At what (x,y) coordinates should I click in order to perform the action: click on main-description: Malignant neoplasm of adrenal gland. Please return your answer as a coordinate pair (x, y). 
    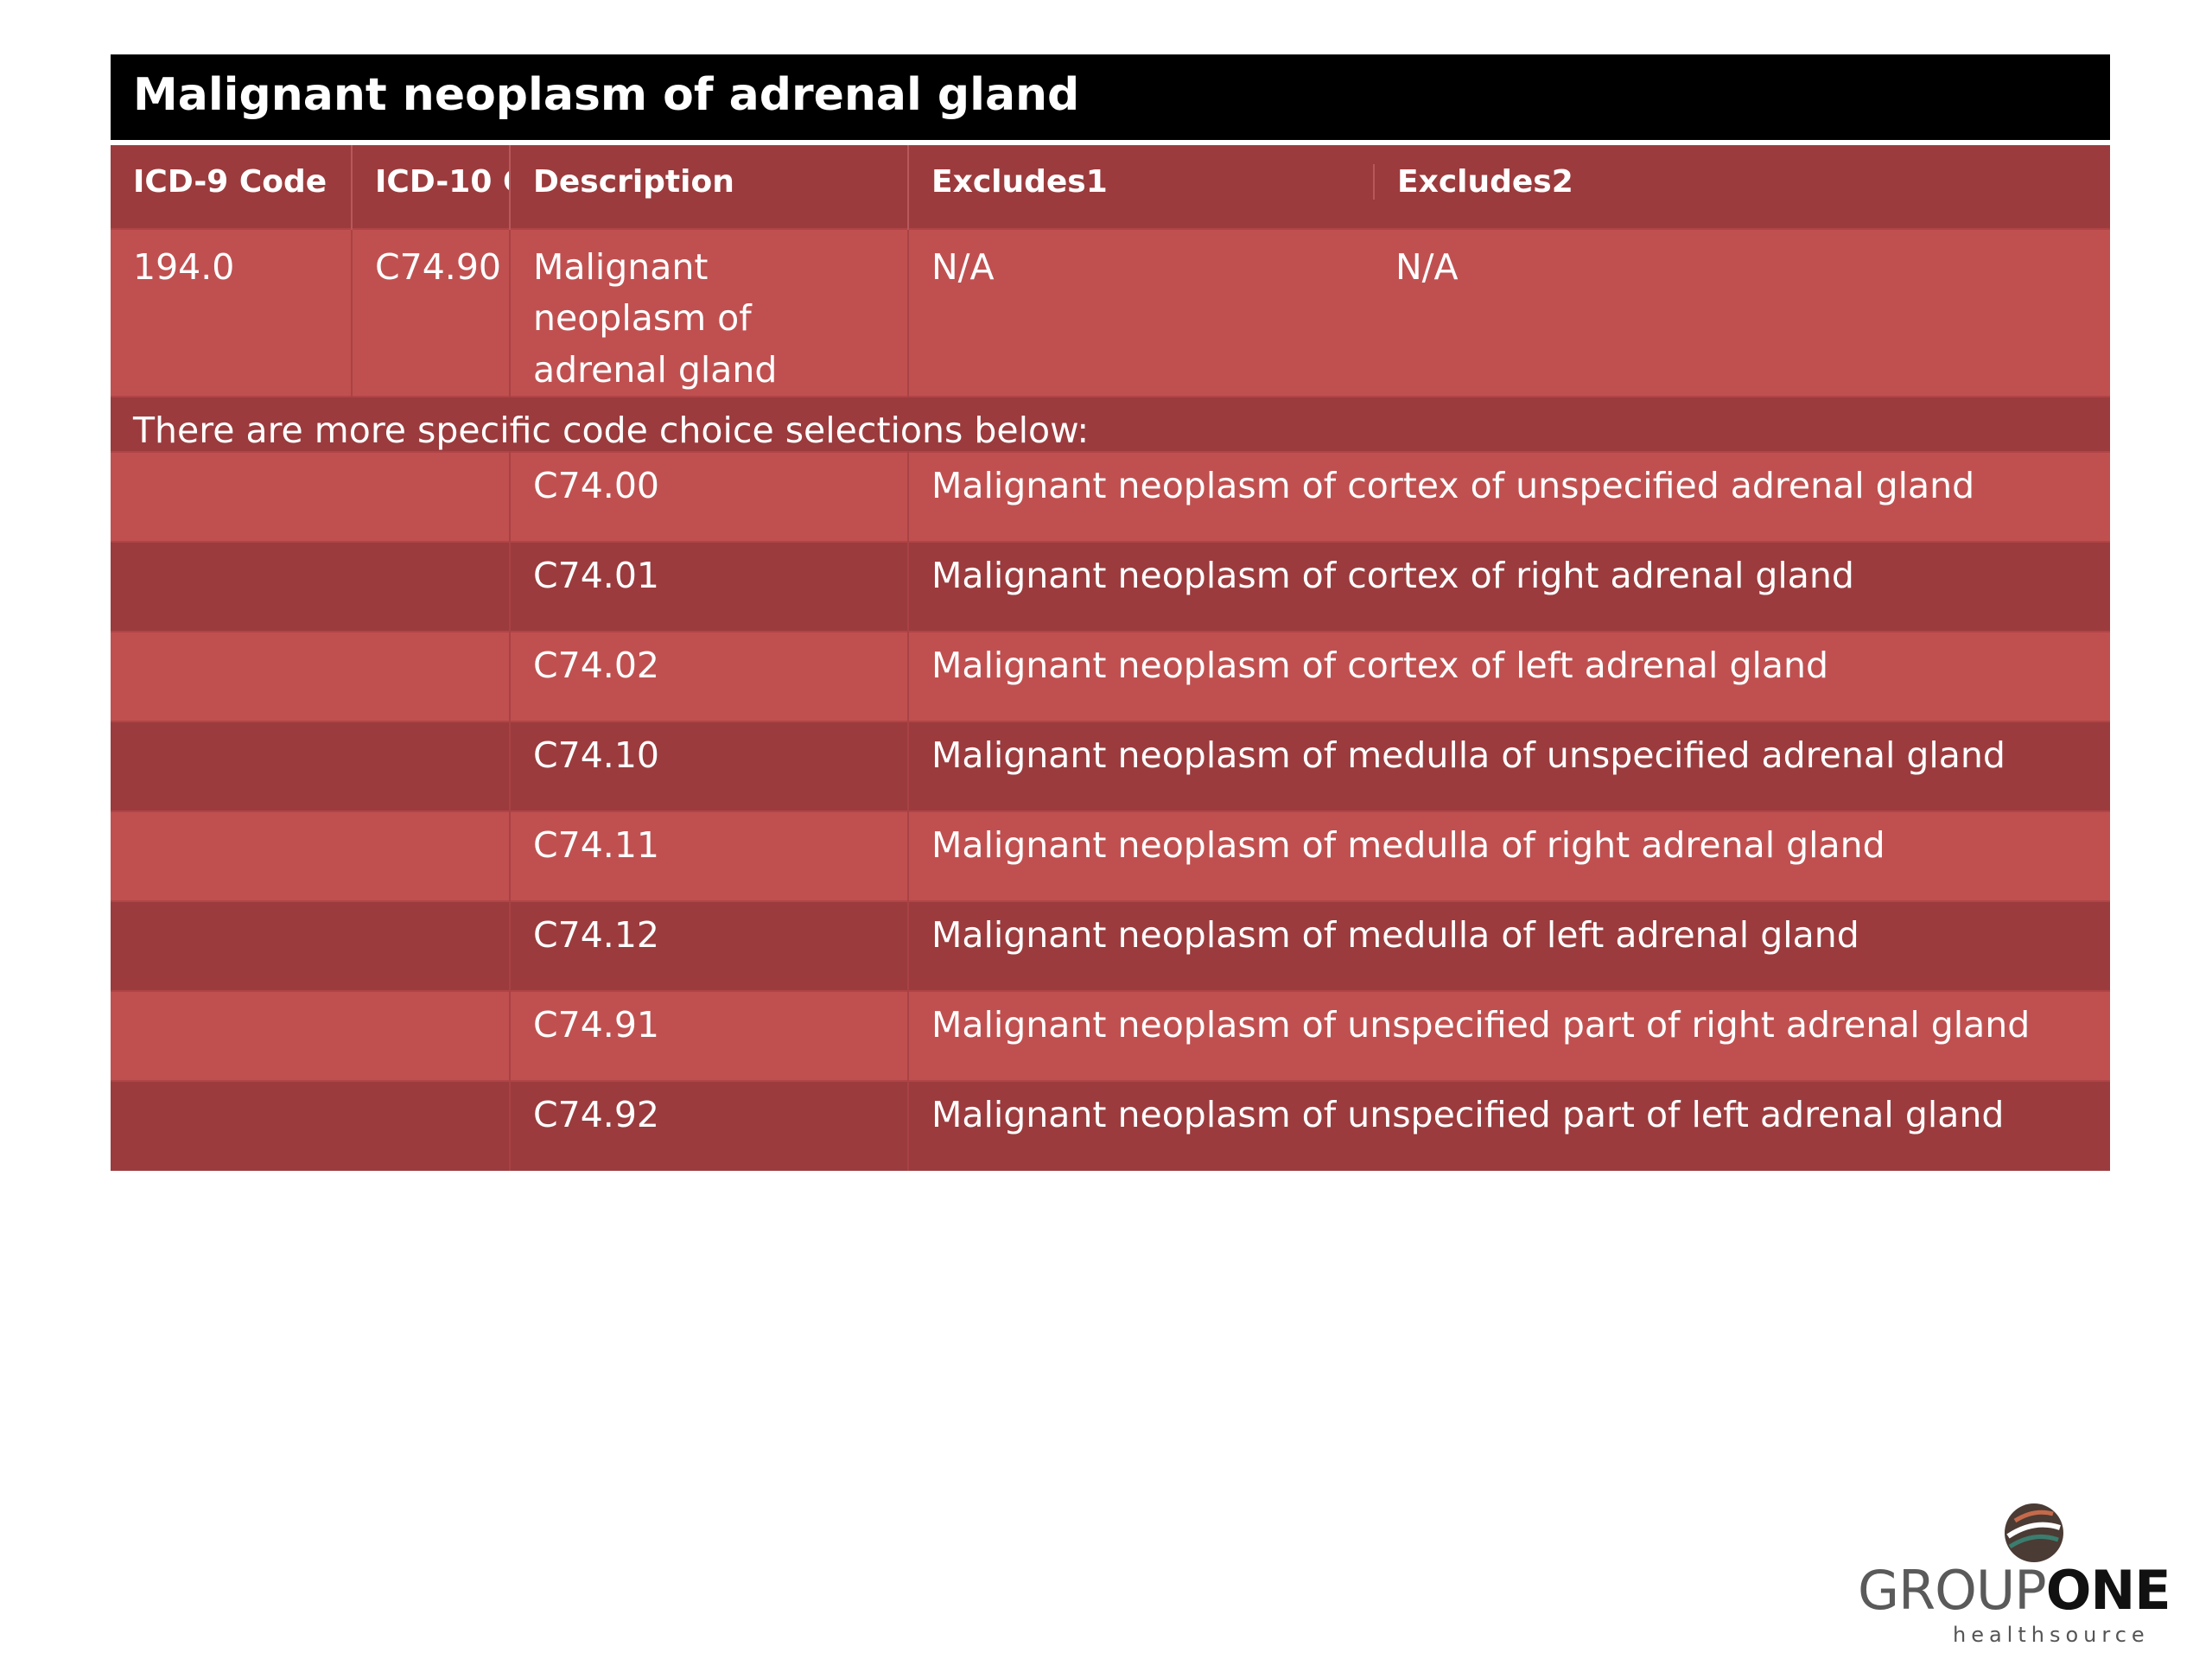
    Looking at the image, I should click on (709, 312).